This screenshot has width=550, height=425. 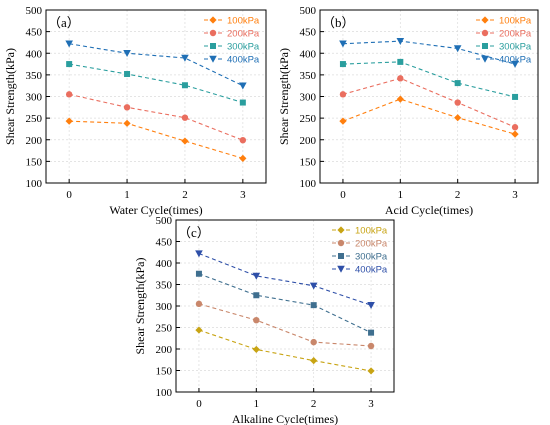 What do you see at coordinates (64, 22) in the screenshot?
I see `panel-label: （a）` at bounding box center [64, 22].